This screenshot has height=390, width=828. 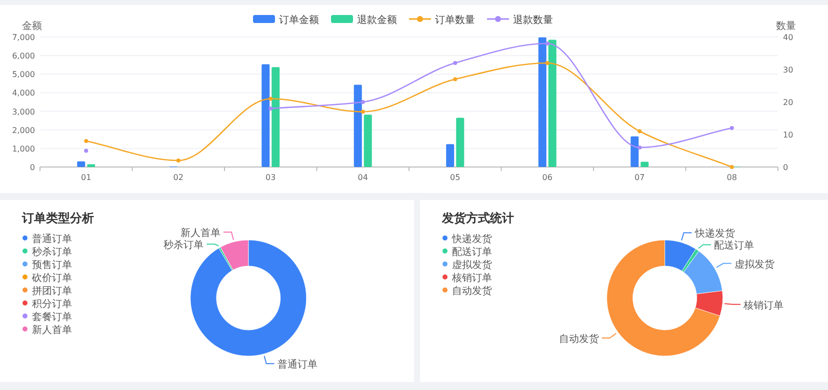 What do you see at coordinates (471, 278) in the screenshot?
I see `legend-label: 核销订单` at bounding box center [471, 278].